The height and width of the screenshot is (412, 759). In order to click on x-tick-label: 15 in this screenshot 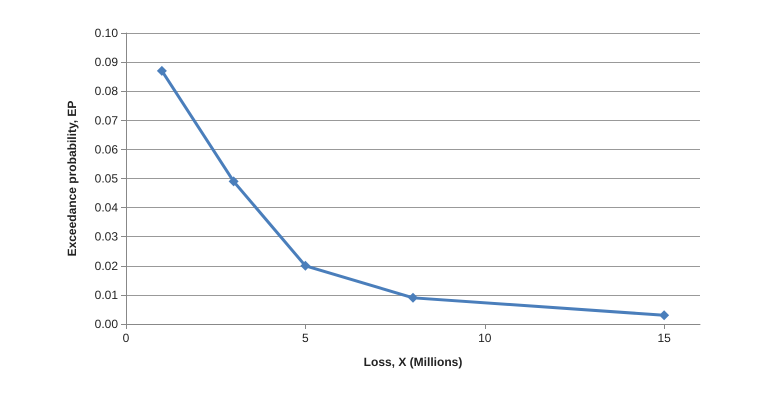, I will do `click(664, 338)`.